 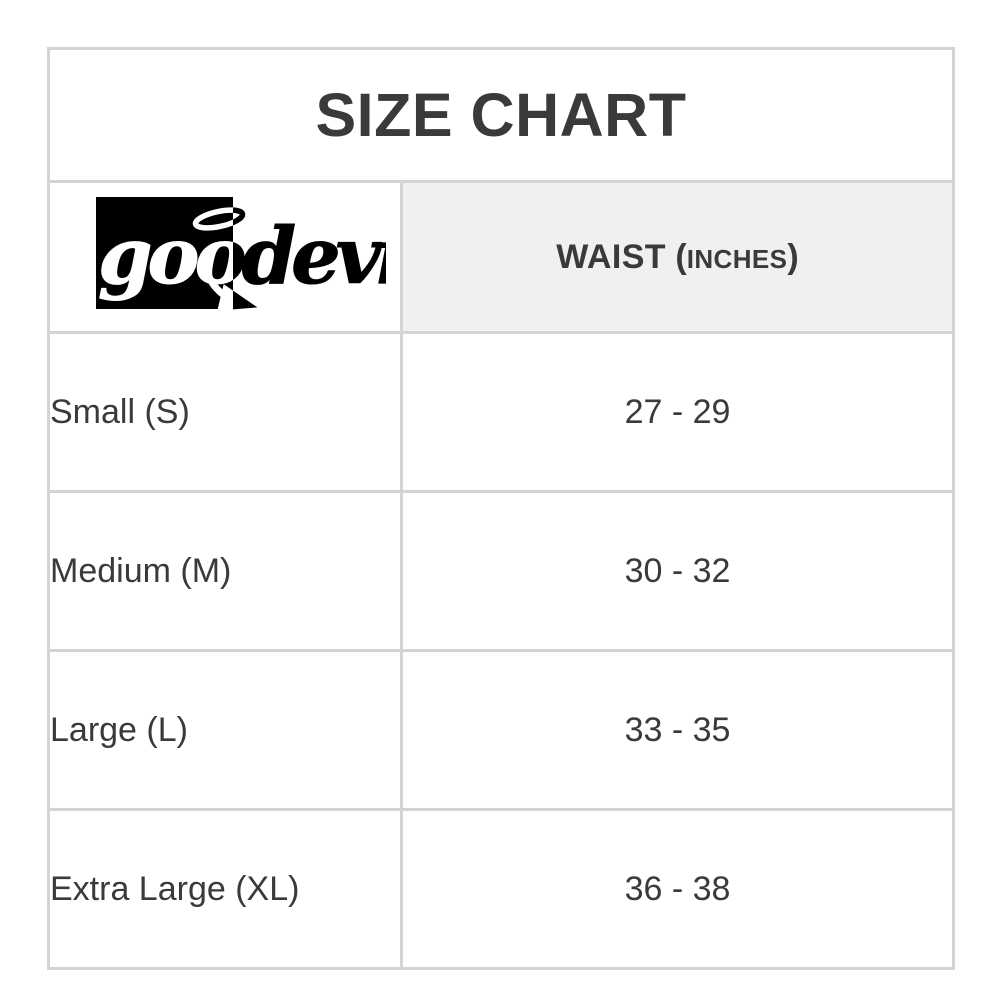 I want to click on title-row: SIZE CHART, so click(x=501, y=115).